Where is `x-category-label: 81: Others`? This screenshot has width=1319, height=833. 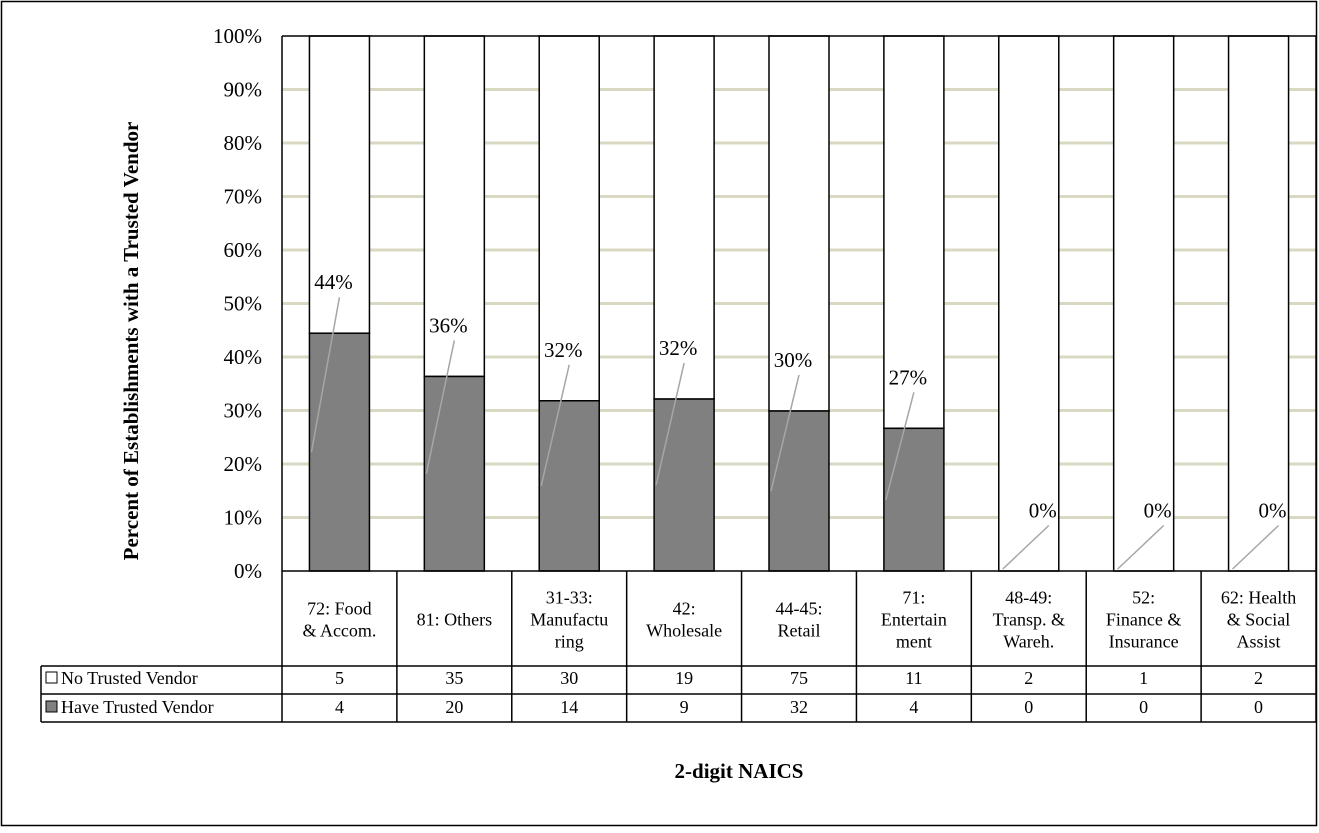
x-category-label: 81: Others is located at coordinates (455, 620).